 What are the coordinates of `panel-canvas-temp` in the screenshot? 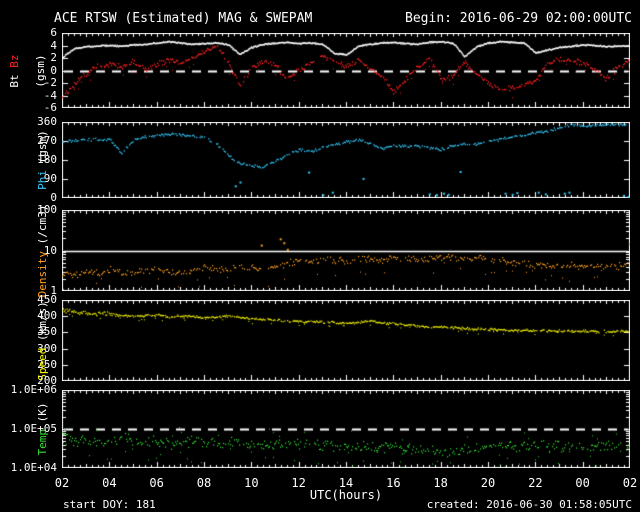 It's located at (346, 429).